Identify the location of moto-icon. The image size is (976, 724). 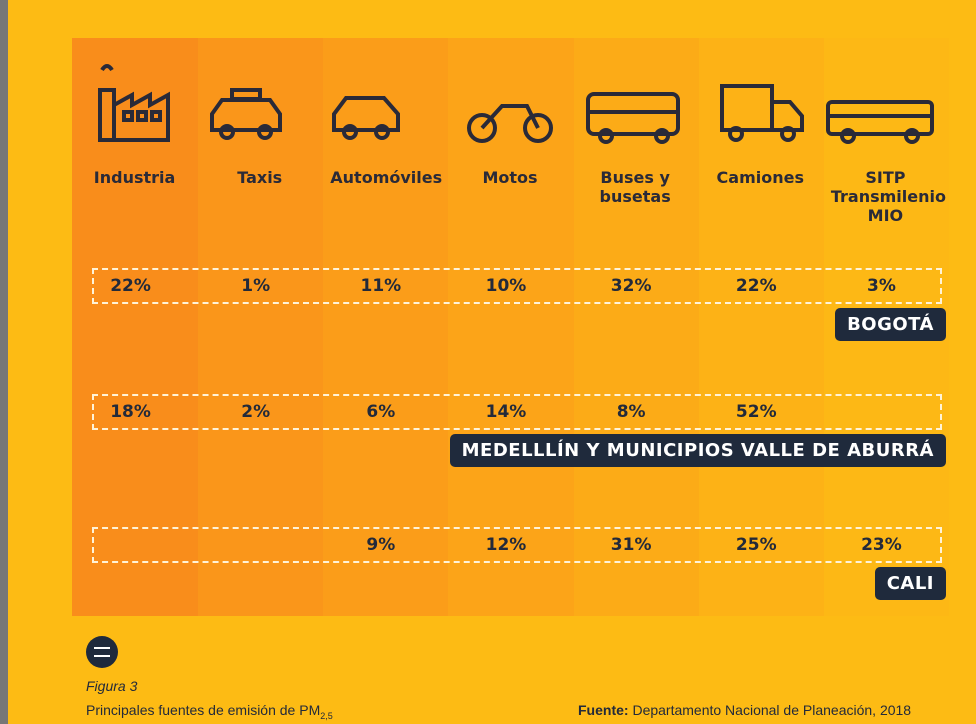
(510, 123).